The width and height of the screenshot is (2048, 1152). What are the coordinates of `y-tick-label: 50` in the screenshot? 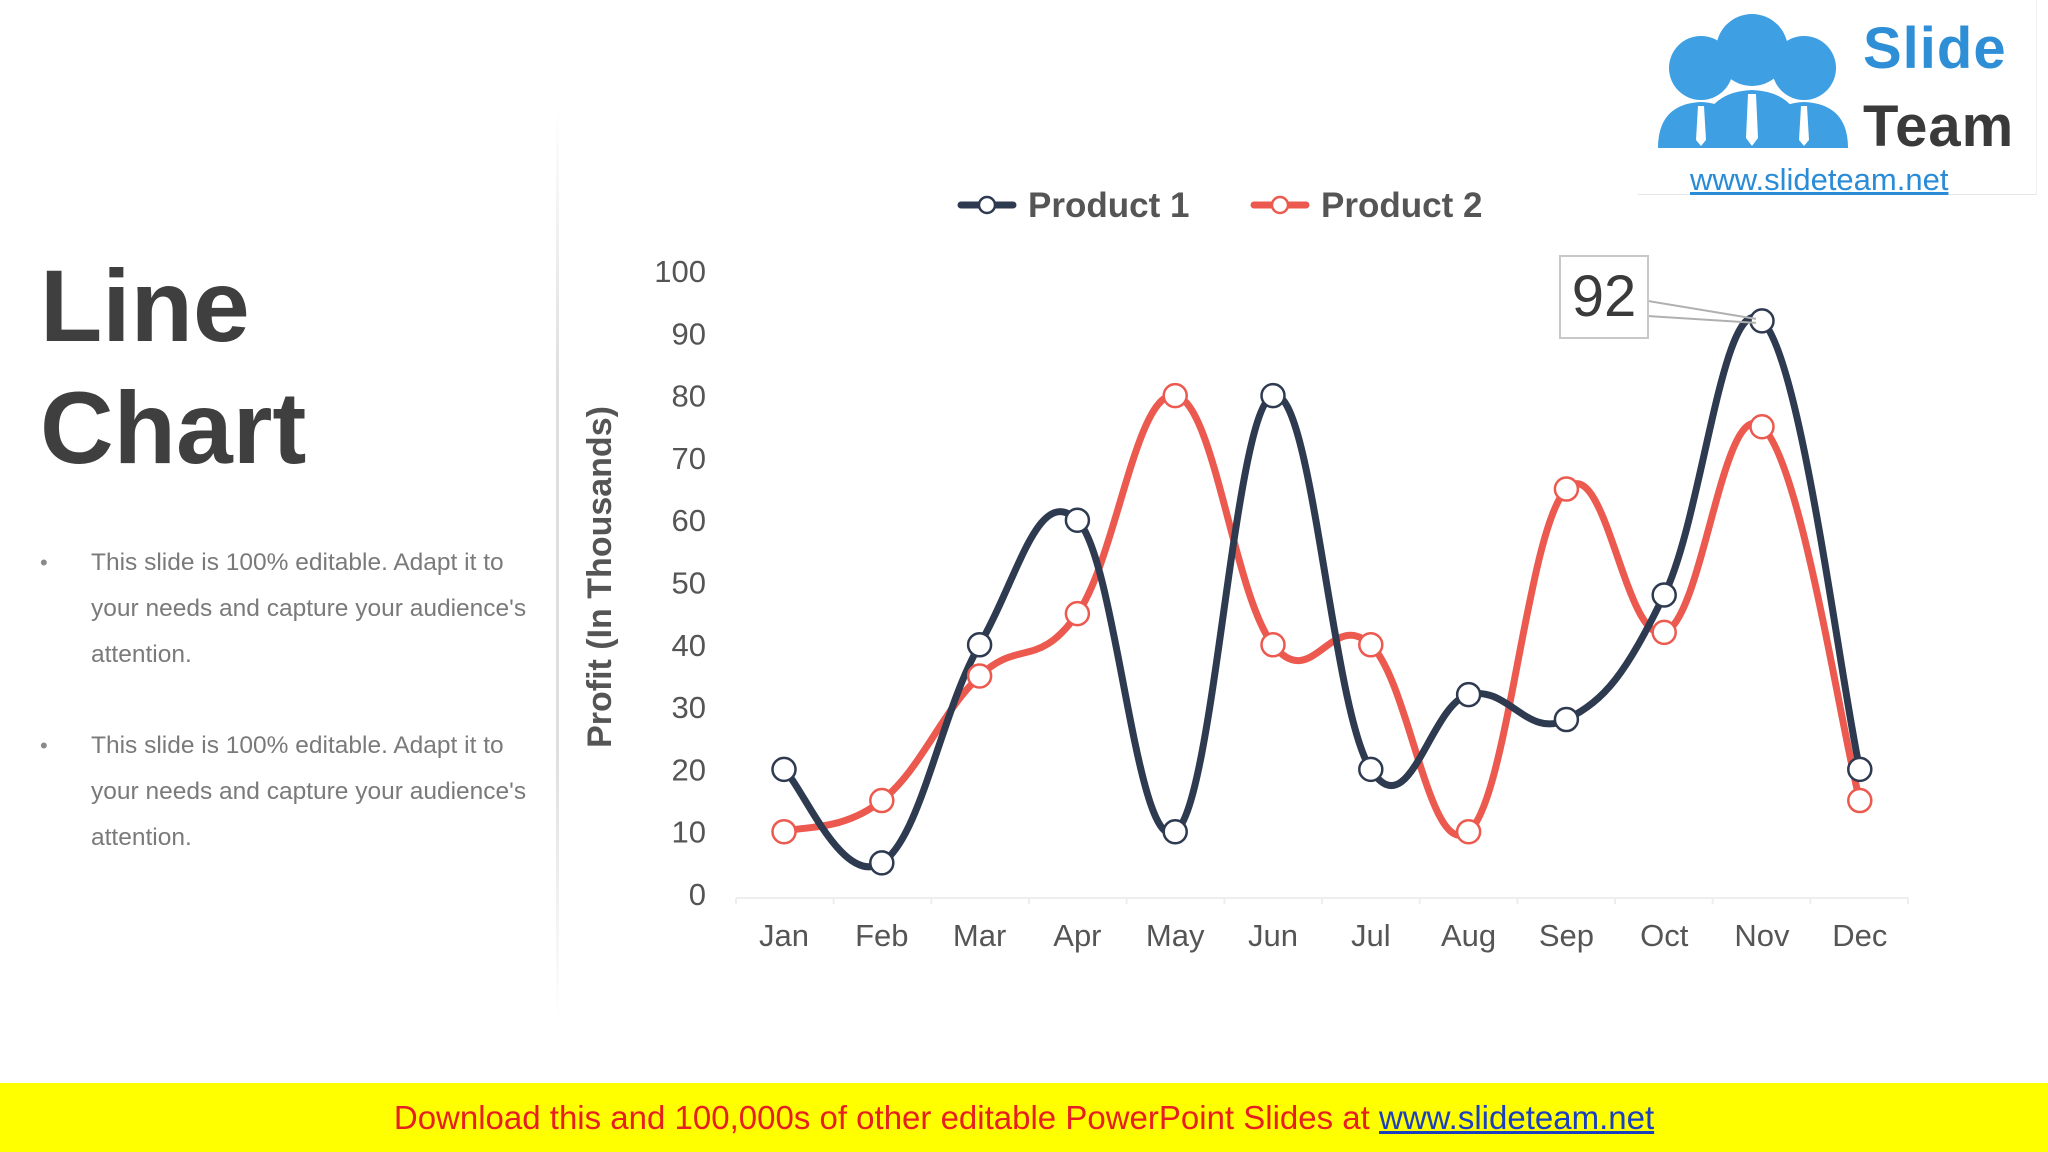 It's located at (689, 583).